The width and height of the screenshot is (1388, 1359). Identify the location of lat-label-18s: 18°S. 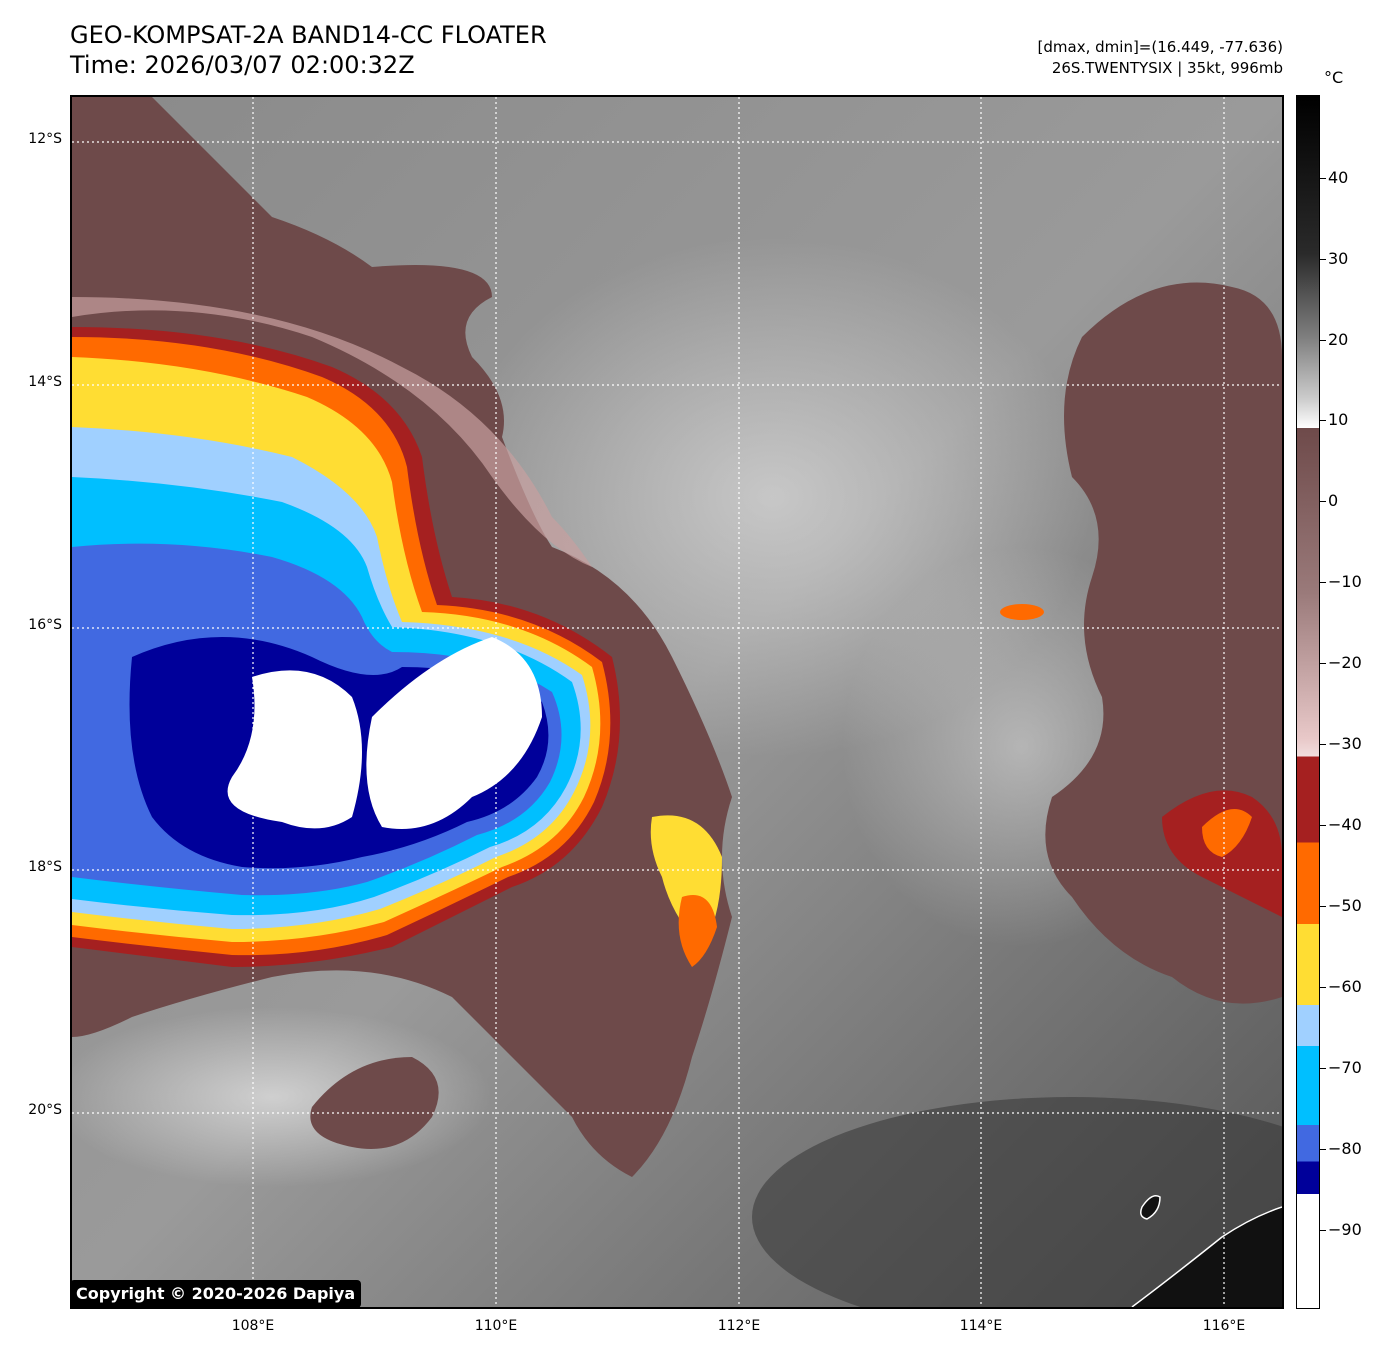
(45, 867).